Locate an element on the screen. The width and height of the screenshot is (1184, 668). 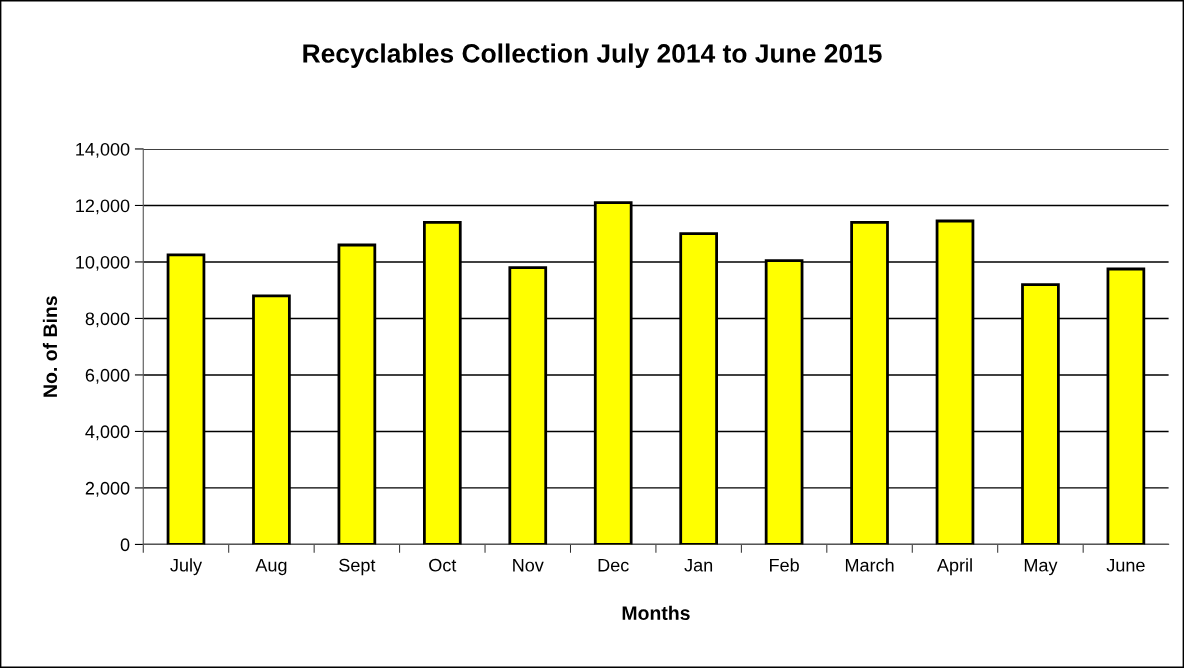
y-tick-label: 8,000 is located at coordinates (107, 320).